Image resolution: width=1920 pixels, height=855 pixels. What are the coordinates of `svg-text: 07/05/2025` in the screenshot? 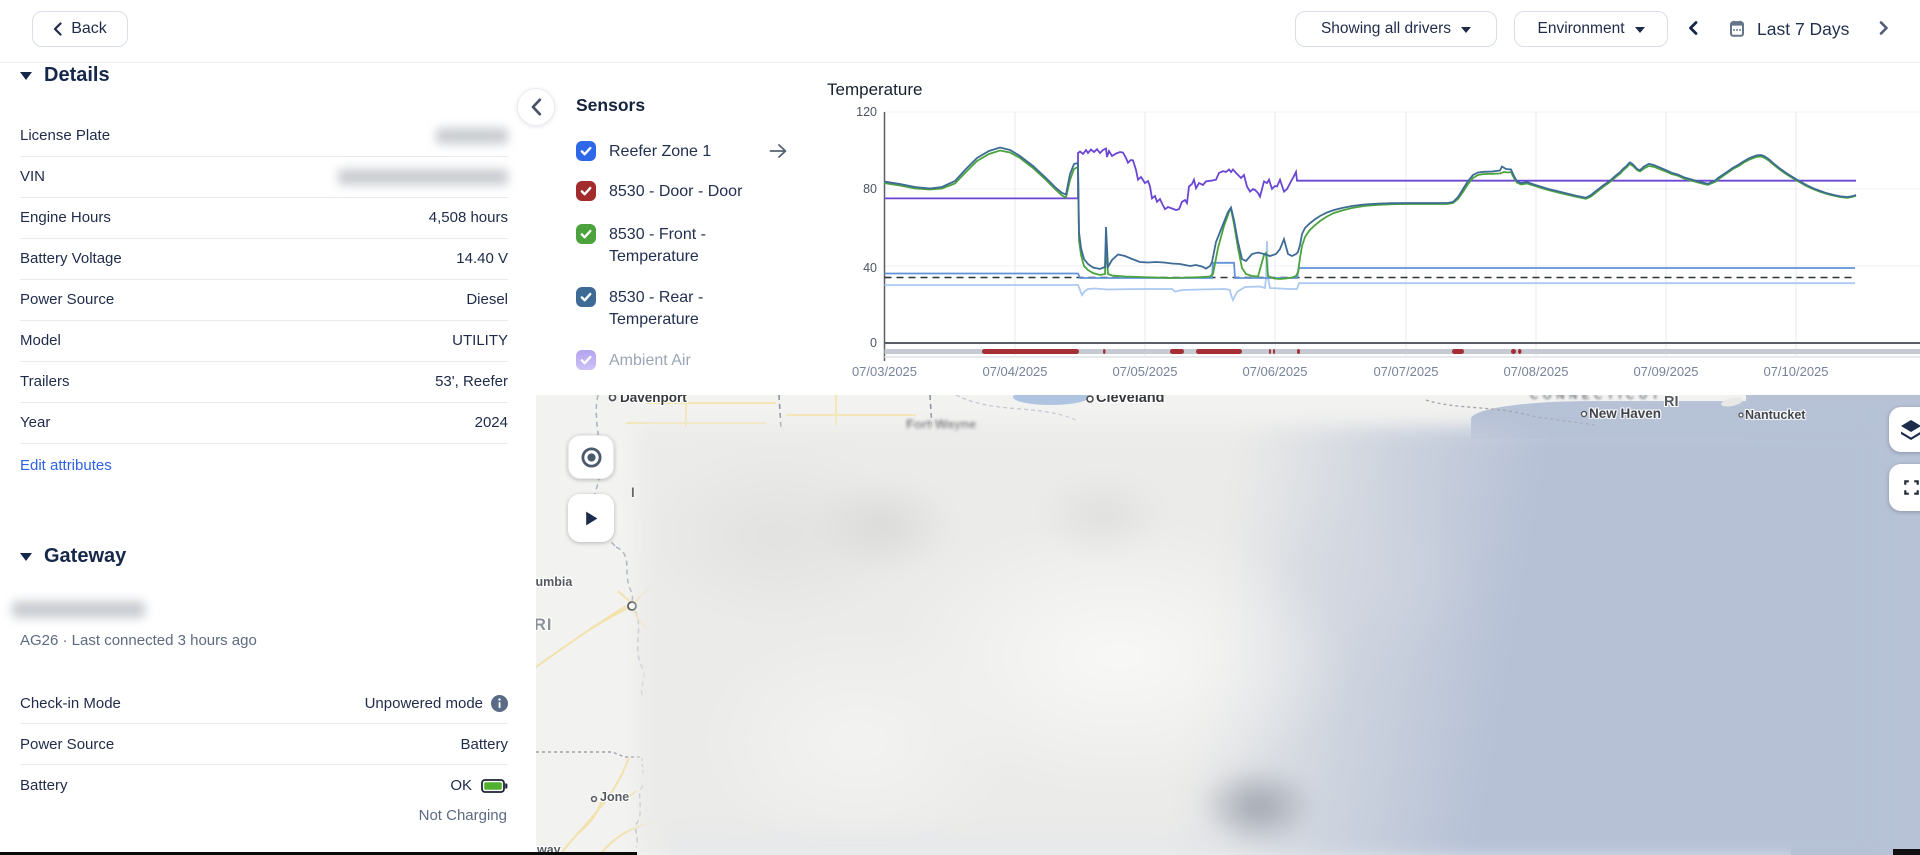 It's located at (1144, 371).